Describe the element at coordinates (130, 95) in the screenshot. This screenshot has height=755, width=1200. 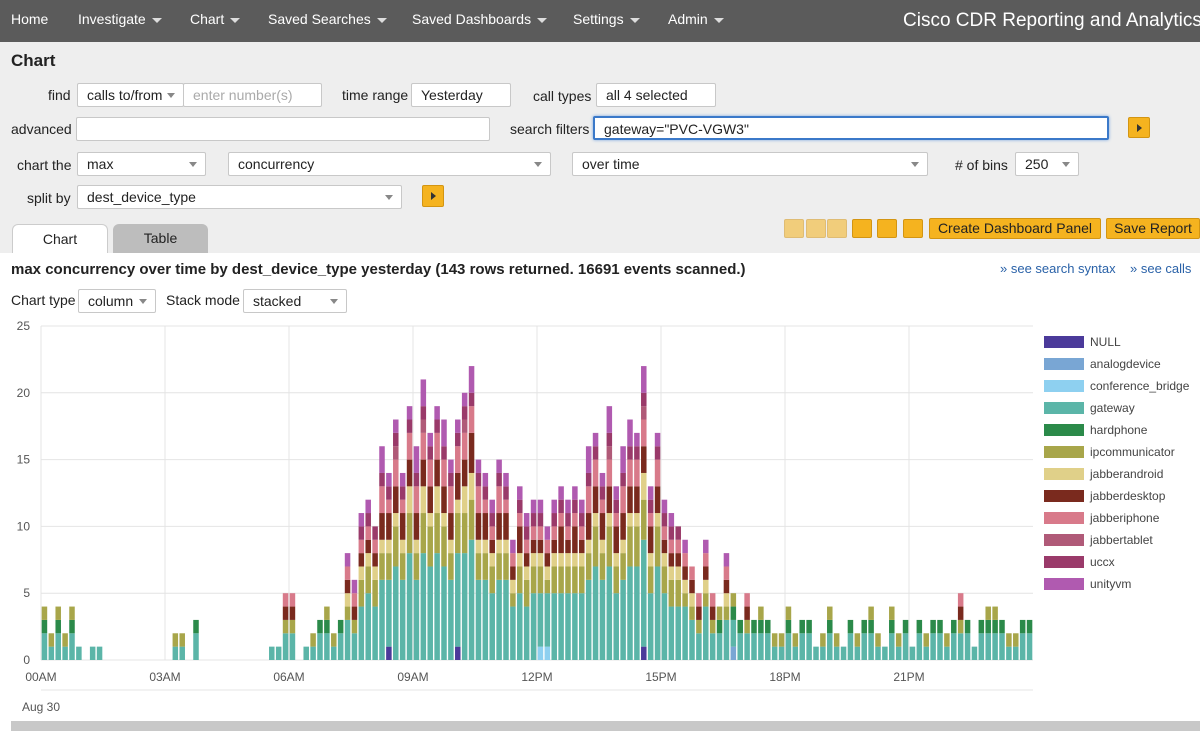
I see `select: calls to/from` at that location.